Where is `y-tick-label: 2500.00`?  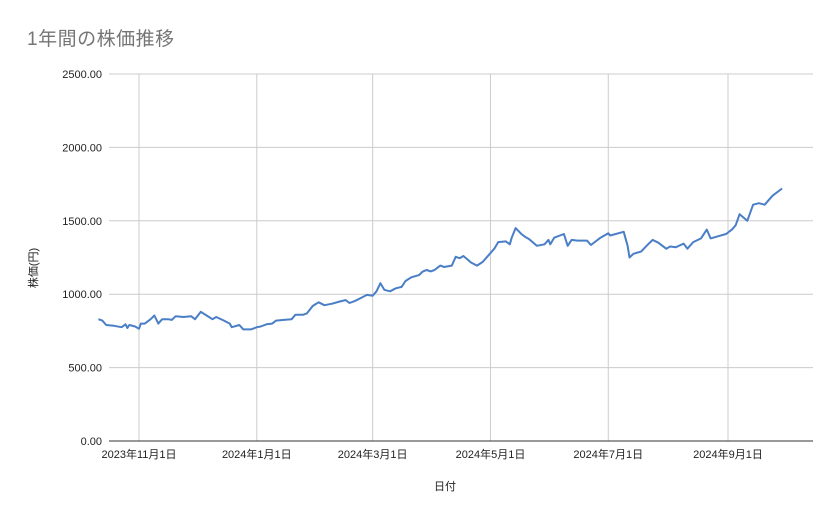 y-tick-label: 2500.00 is located at coordinates (82, 75).